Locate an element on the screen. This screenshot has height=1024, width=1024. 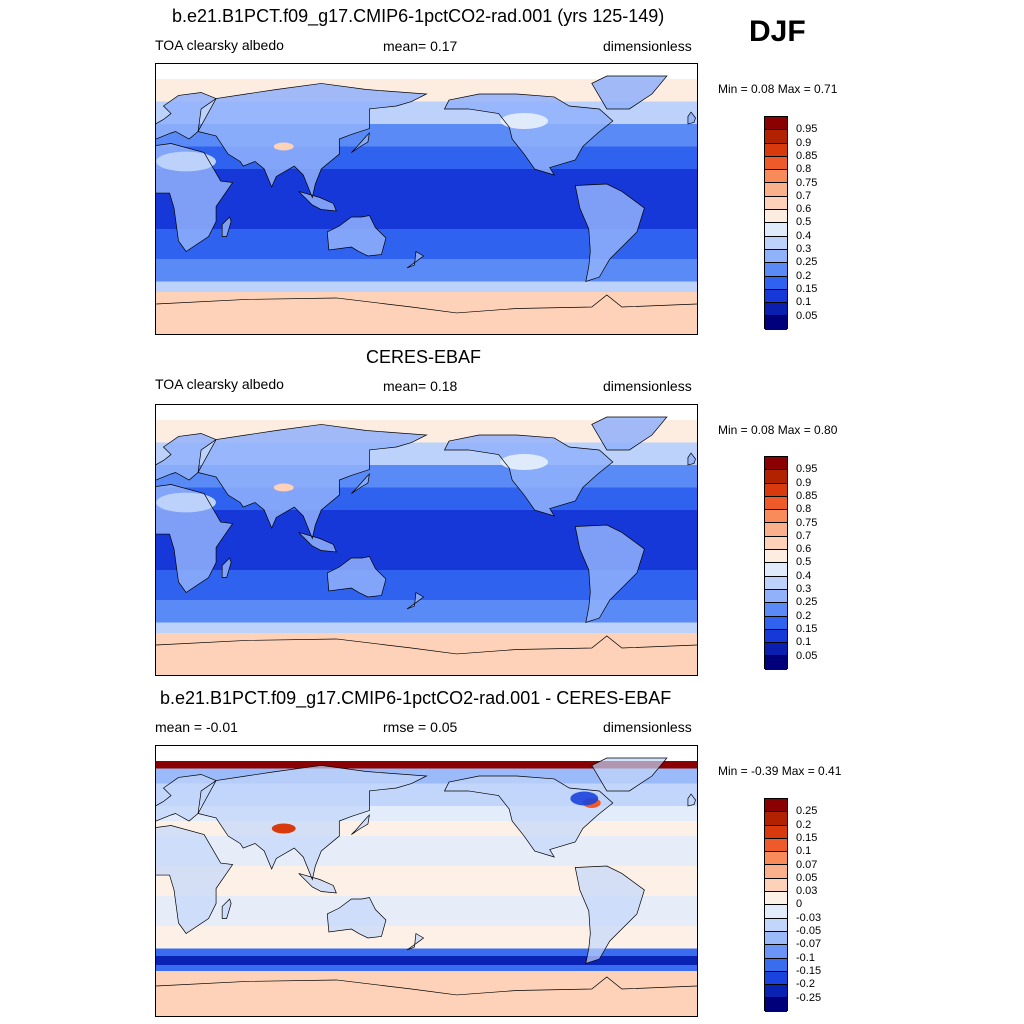
colorbar-tick-label: 0.25 is located at coordinates (807, 811).